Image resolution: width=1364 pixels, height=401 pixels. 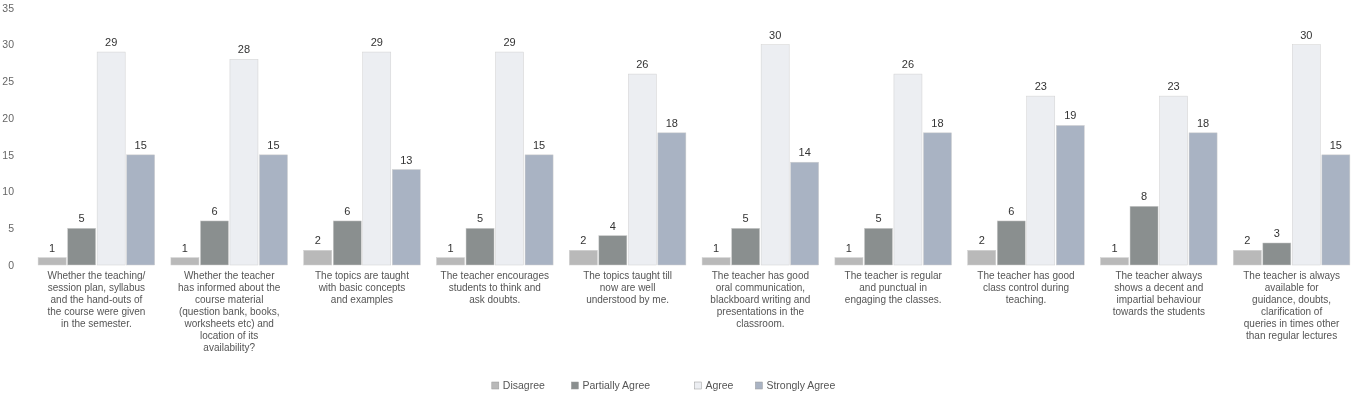 What do you see at coordinates (494, 287) in the screenshot?
I see `x-tick-label: The teacher encourages students to think and ask doubts.` at bounding box center [494, 287].